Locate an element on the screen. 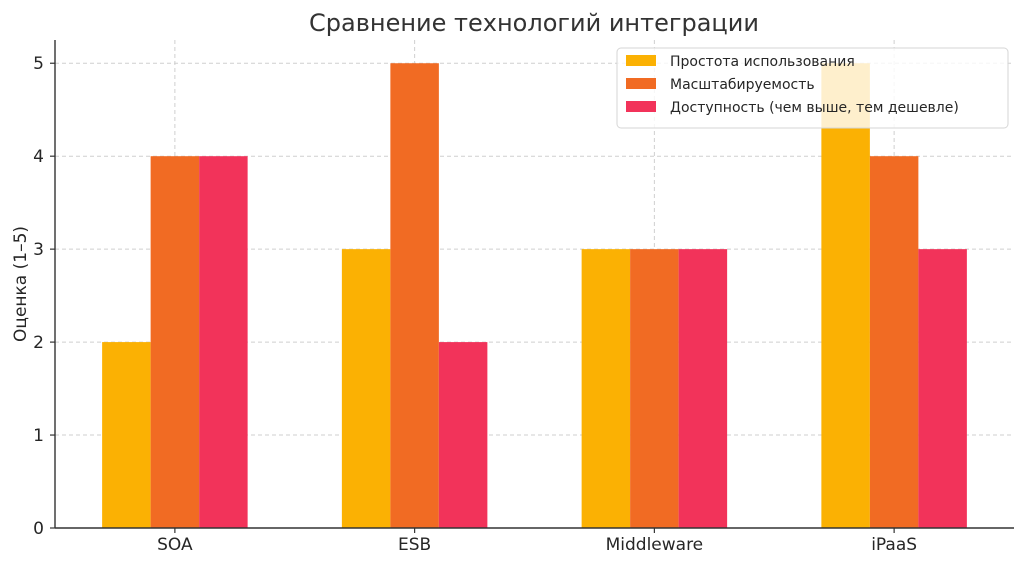 Image resolution: width=1024 pixels, height=564 pixels. chart-title: Сравнение технологий интеграции is located at coordinates (534, 23).